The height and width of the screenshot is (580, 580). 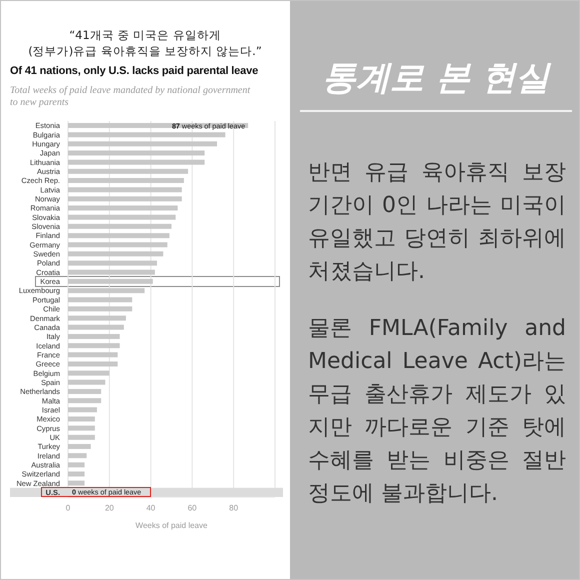 I want to click on text: 반면 유급 육아휴직 보장 기간이 0인 나라는 미국이 유일했고 당연히 최하위에 처졌습니다., so click(x=437, y=222).